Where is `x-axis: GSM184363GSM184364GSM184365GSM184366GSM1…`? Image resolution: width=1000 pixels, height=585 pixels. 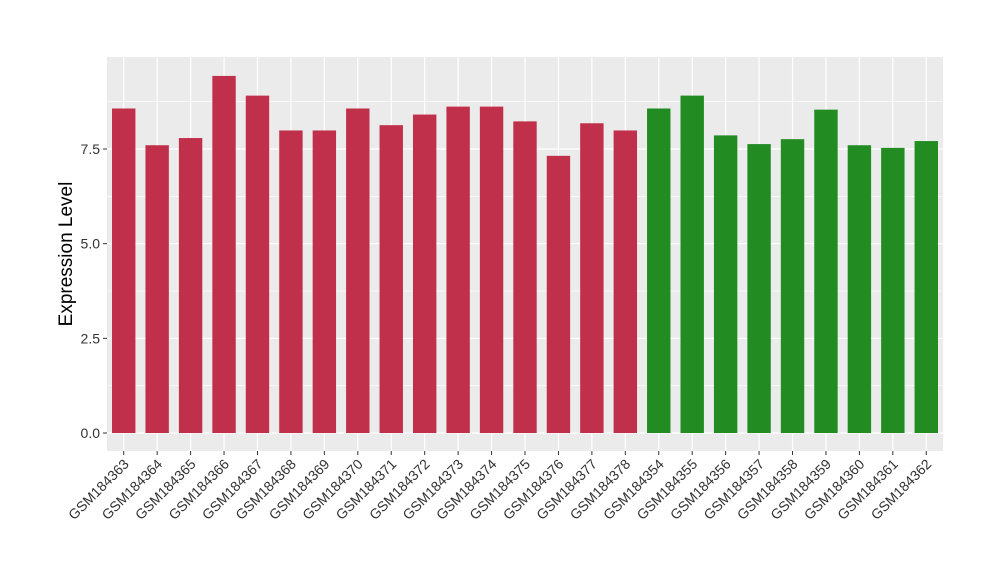
x-axis: GSM184363GSM184364GSM184365GSM184366GSM1… is located at coordinates (500, 487).